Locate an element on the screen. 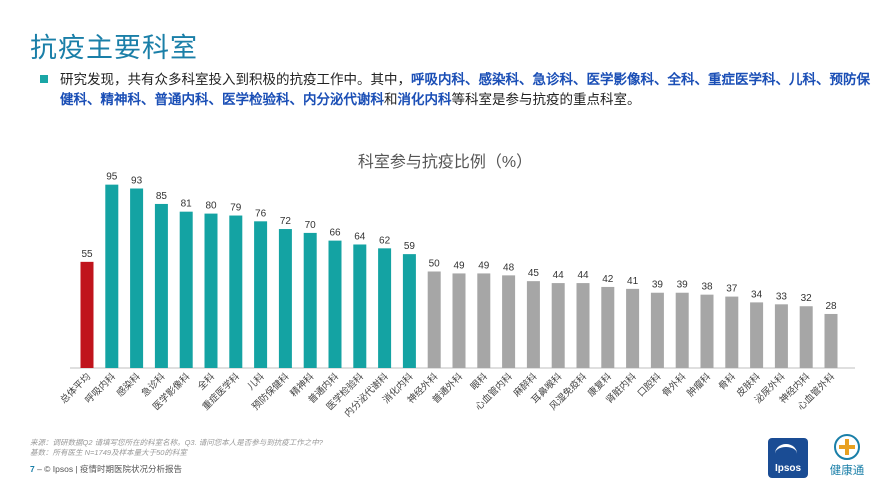  data-label-20: 44 is located at coordinates (583, 275).